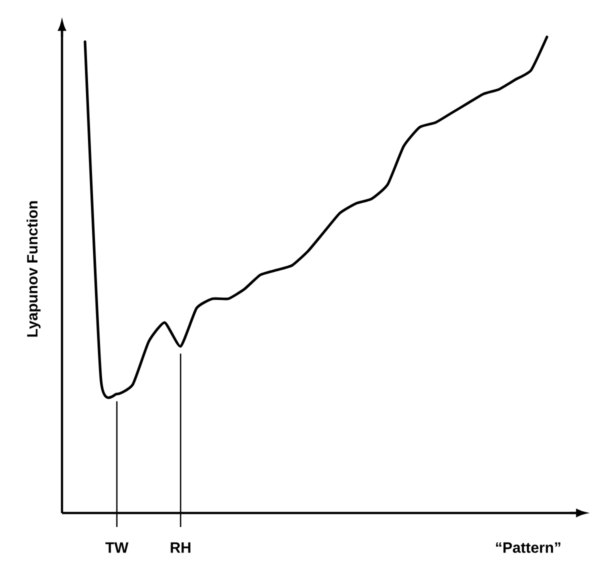 The width and height of the screenshot is (605, 567). Describe the element at coordinates (116, 547) in the screenshot. I see `x-tick-label: TW` at that location.